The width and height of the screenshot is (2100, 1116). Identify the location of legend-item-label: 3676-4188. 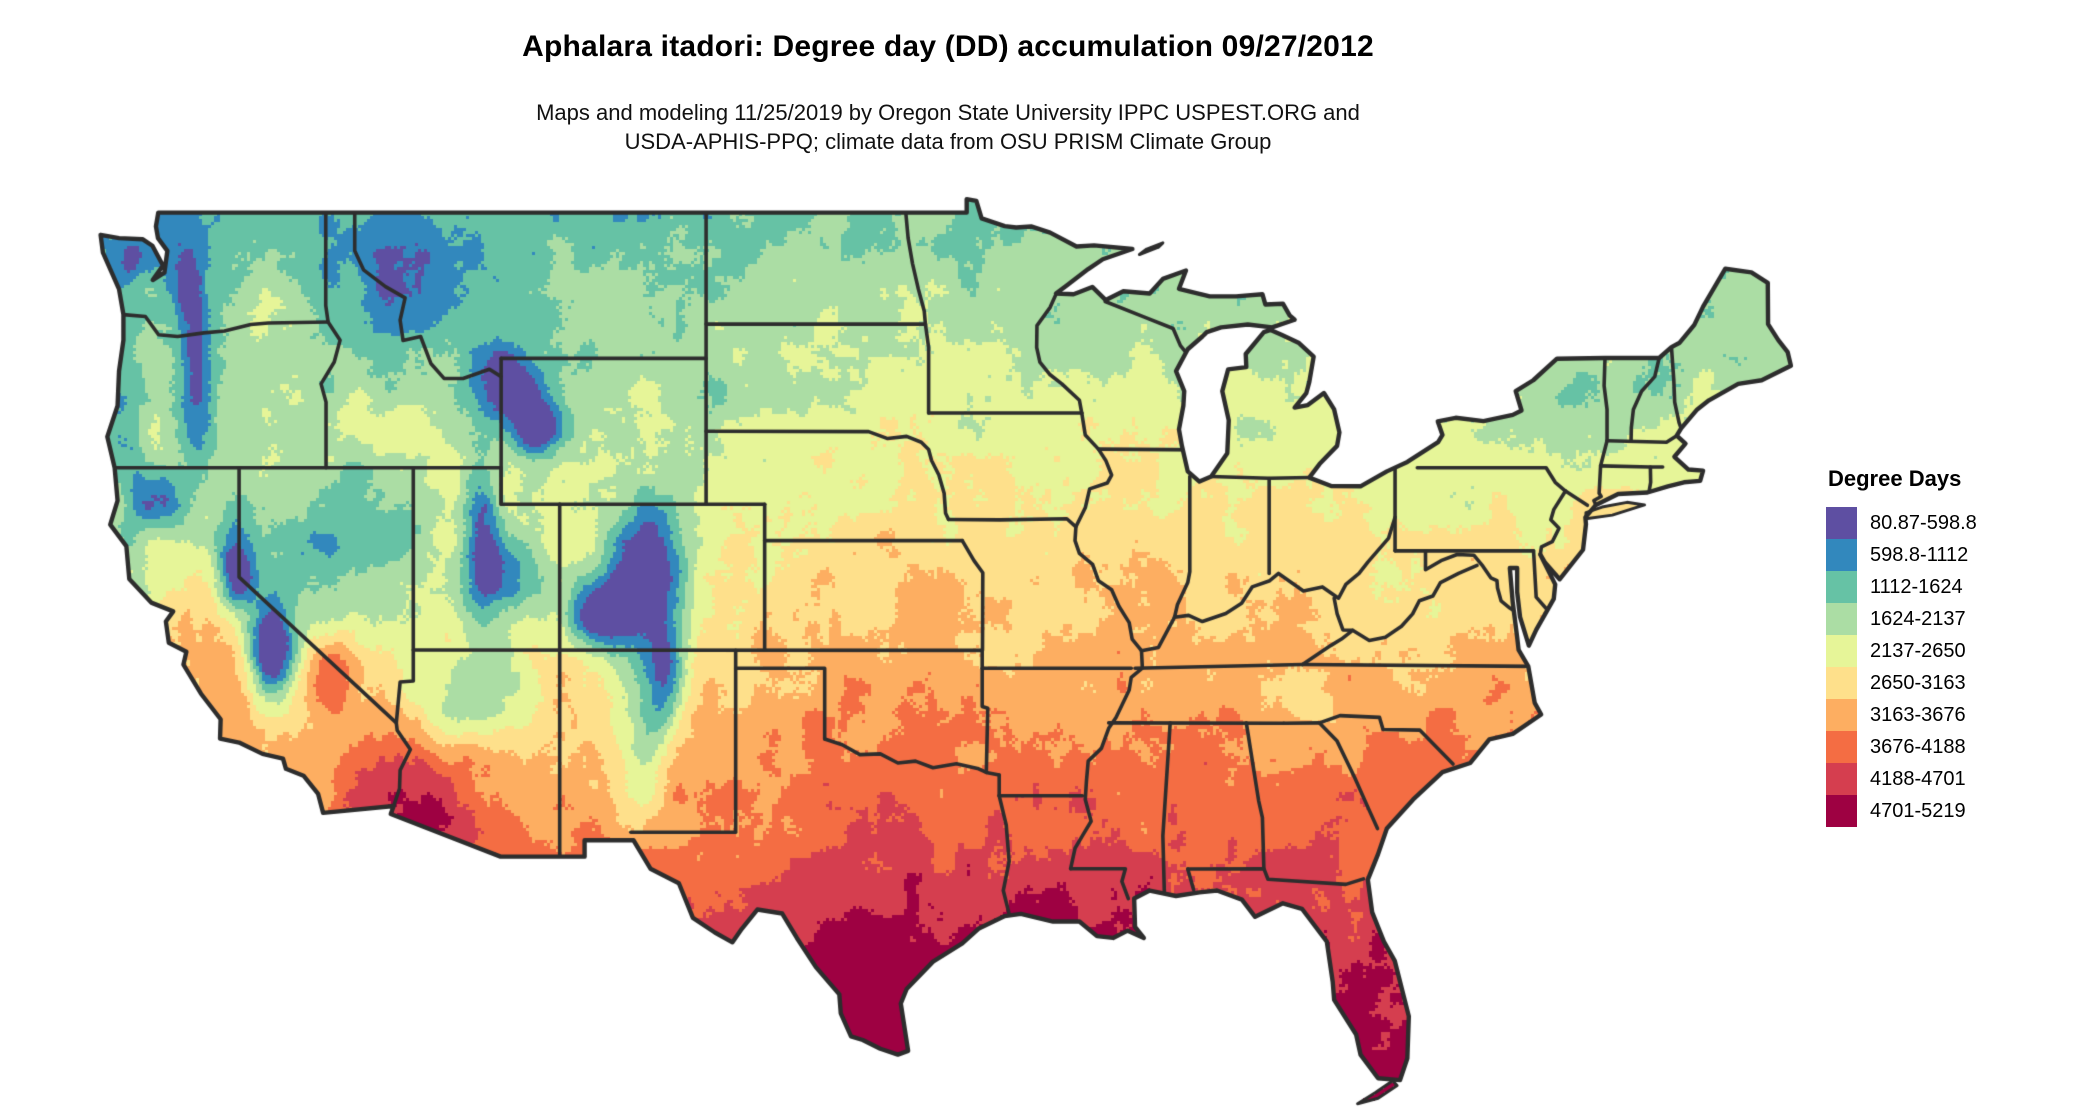
(1918, 746).